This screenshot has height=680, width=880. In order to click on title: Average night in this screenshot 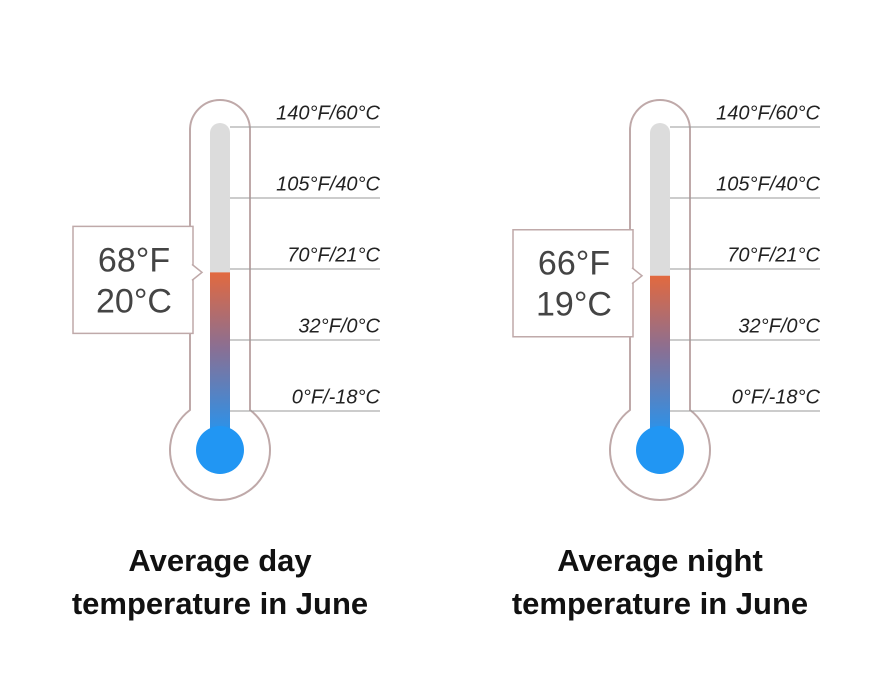, I will do `click(660, 560)`.